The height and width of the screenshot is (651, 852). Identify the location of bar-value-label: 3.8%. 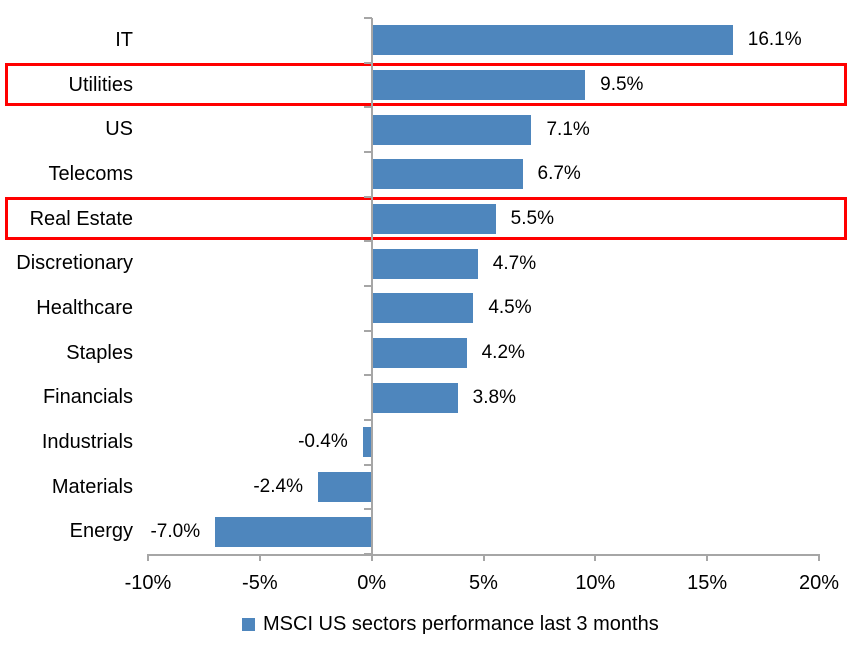
(494, 397).